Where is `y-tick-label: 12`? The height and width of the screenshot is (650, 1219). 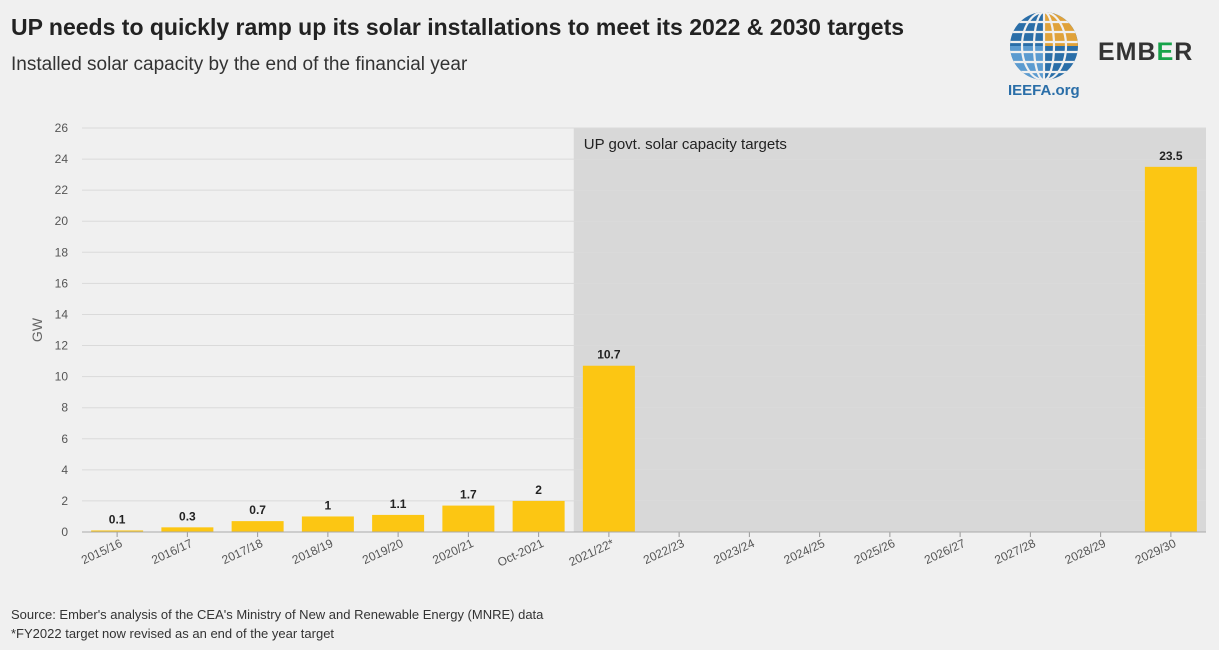 y-tick-label: 12 is located at coordinates (62, 346).